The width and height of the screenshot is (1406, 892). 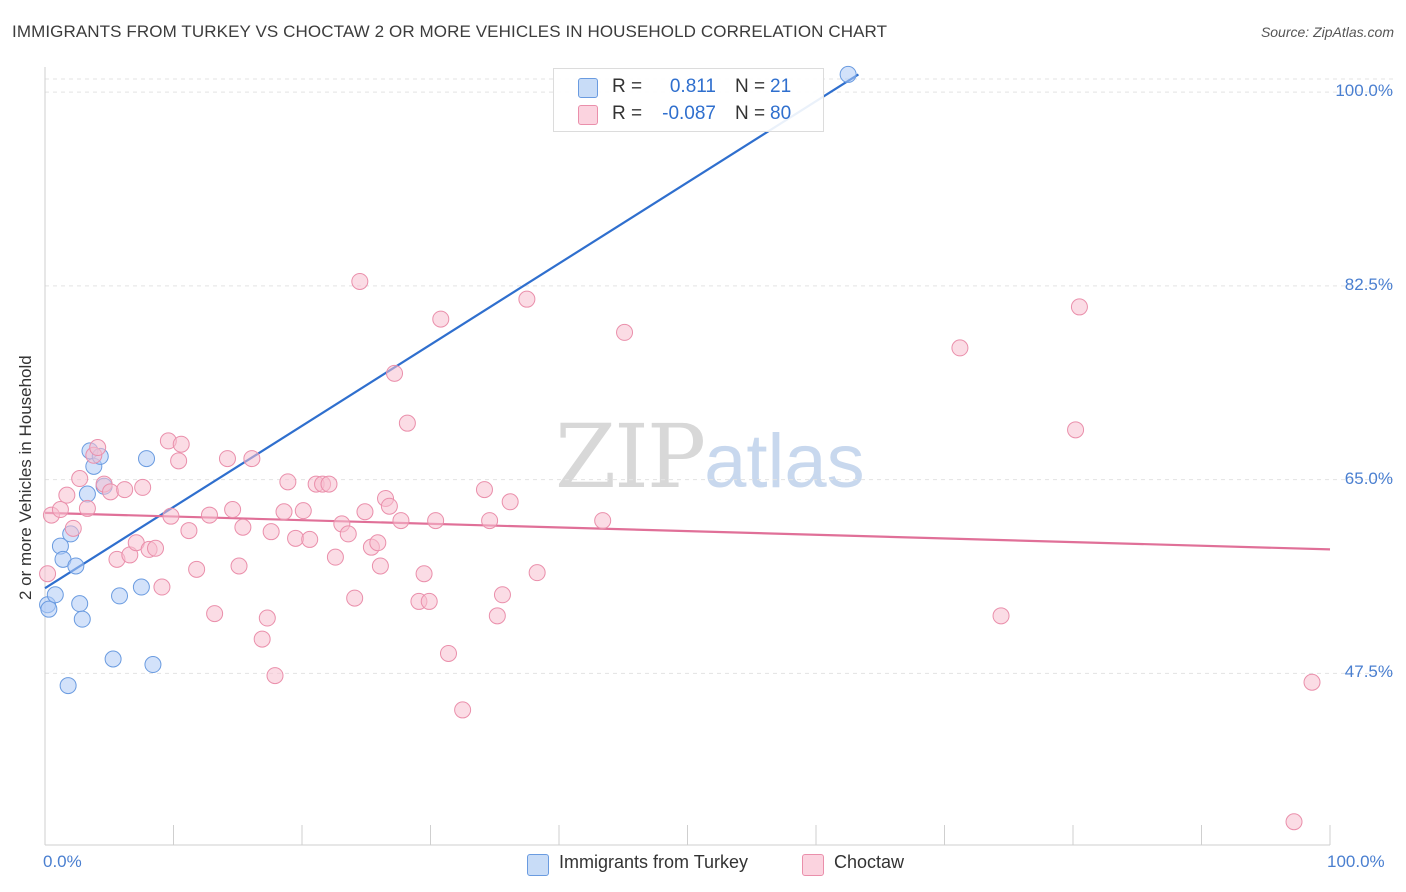 What do you see at coordinates (1368, 672) in the screenshot?
I see `y-tick-label: 47.5%` at bounding box center [1368, 672].